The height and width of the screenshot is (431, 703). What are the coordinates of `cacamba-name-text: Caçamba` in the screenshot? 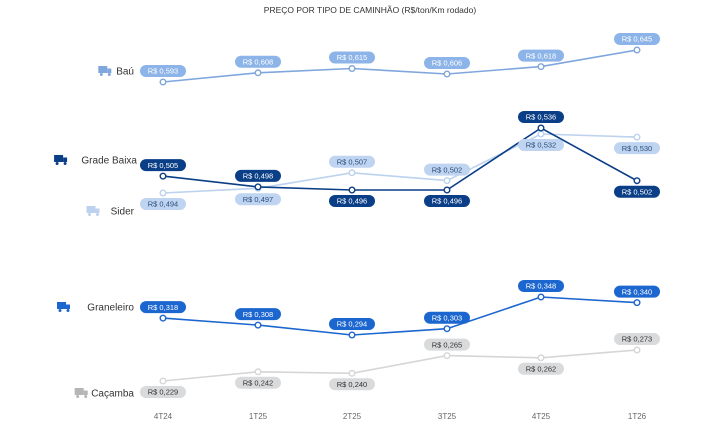 It's located at (112, 394).